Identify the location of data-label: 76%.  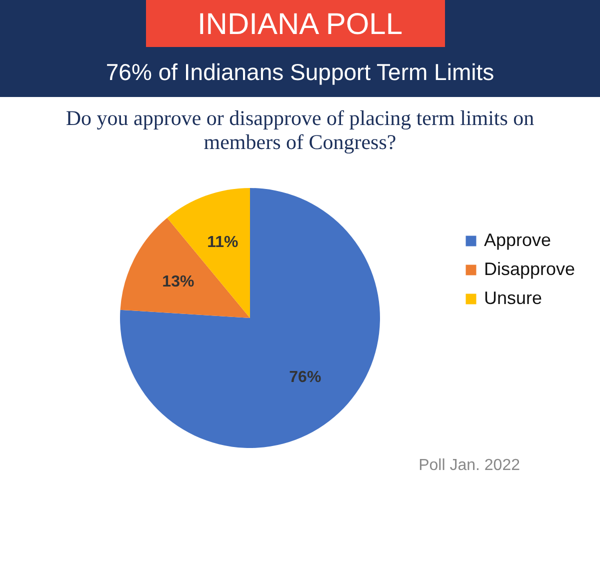
(305, 377).